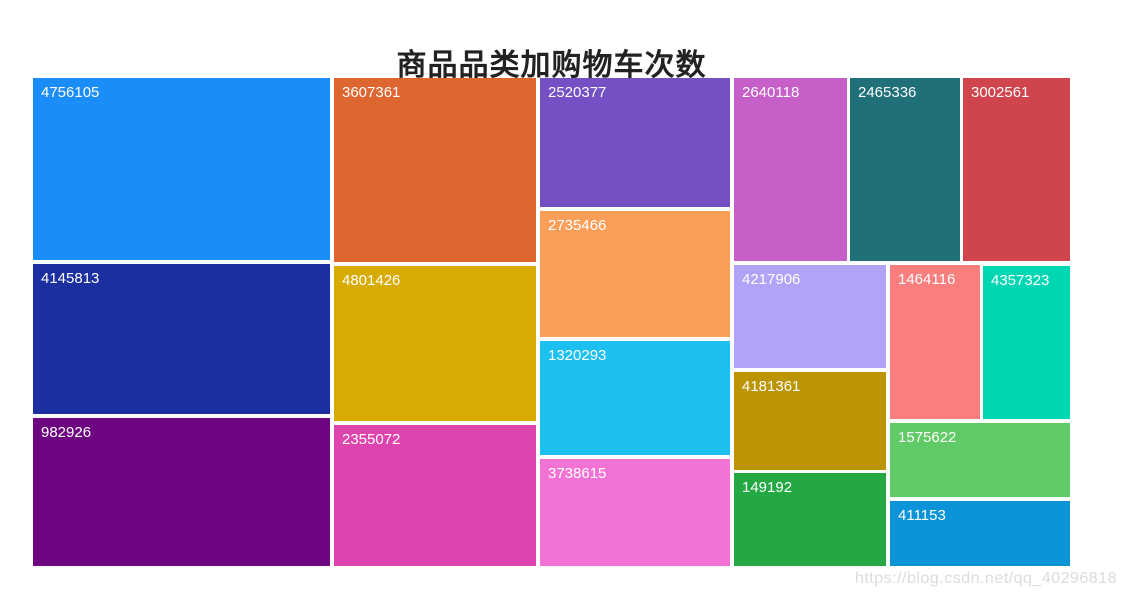  I want to click on treemap-cell: 4357323, so click(1026, 342).